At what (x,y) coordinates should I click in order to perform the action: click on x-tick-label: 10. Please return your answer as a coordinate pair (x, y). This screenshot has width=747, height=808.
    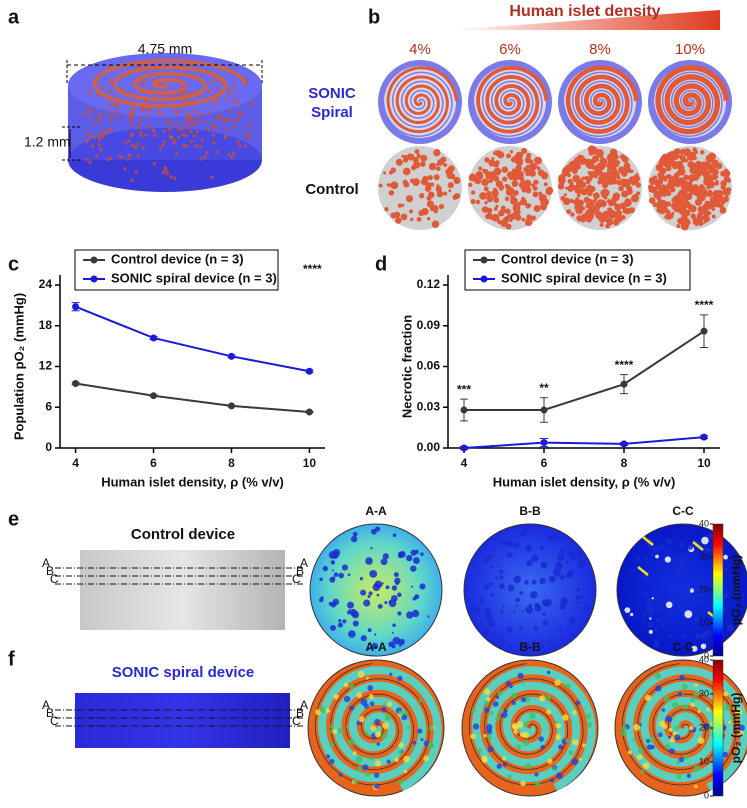
    Looking at the image, I should click on (704, 463).